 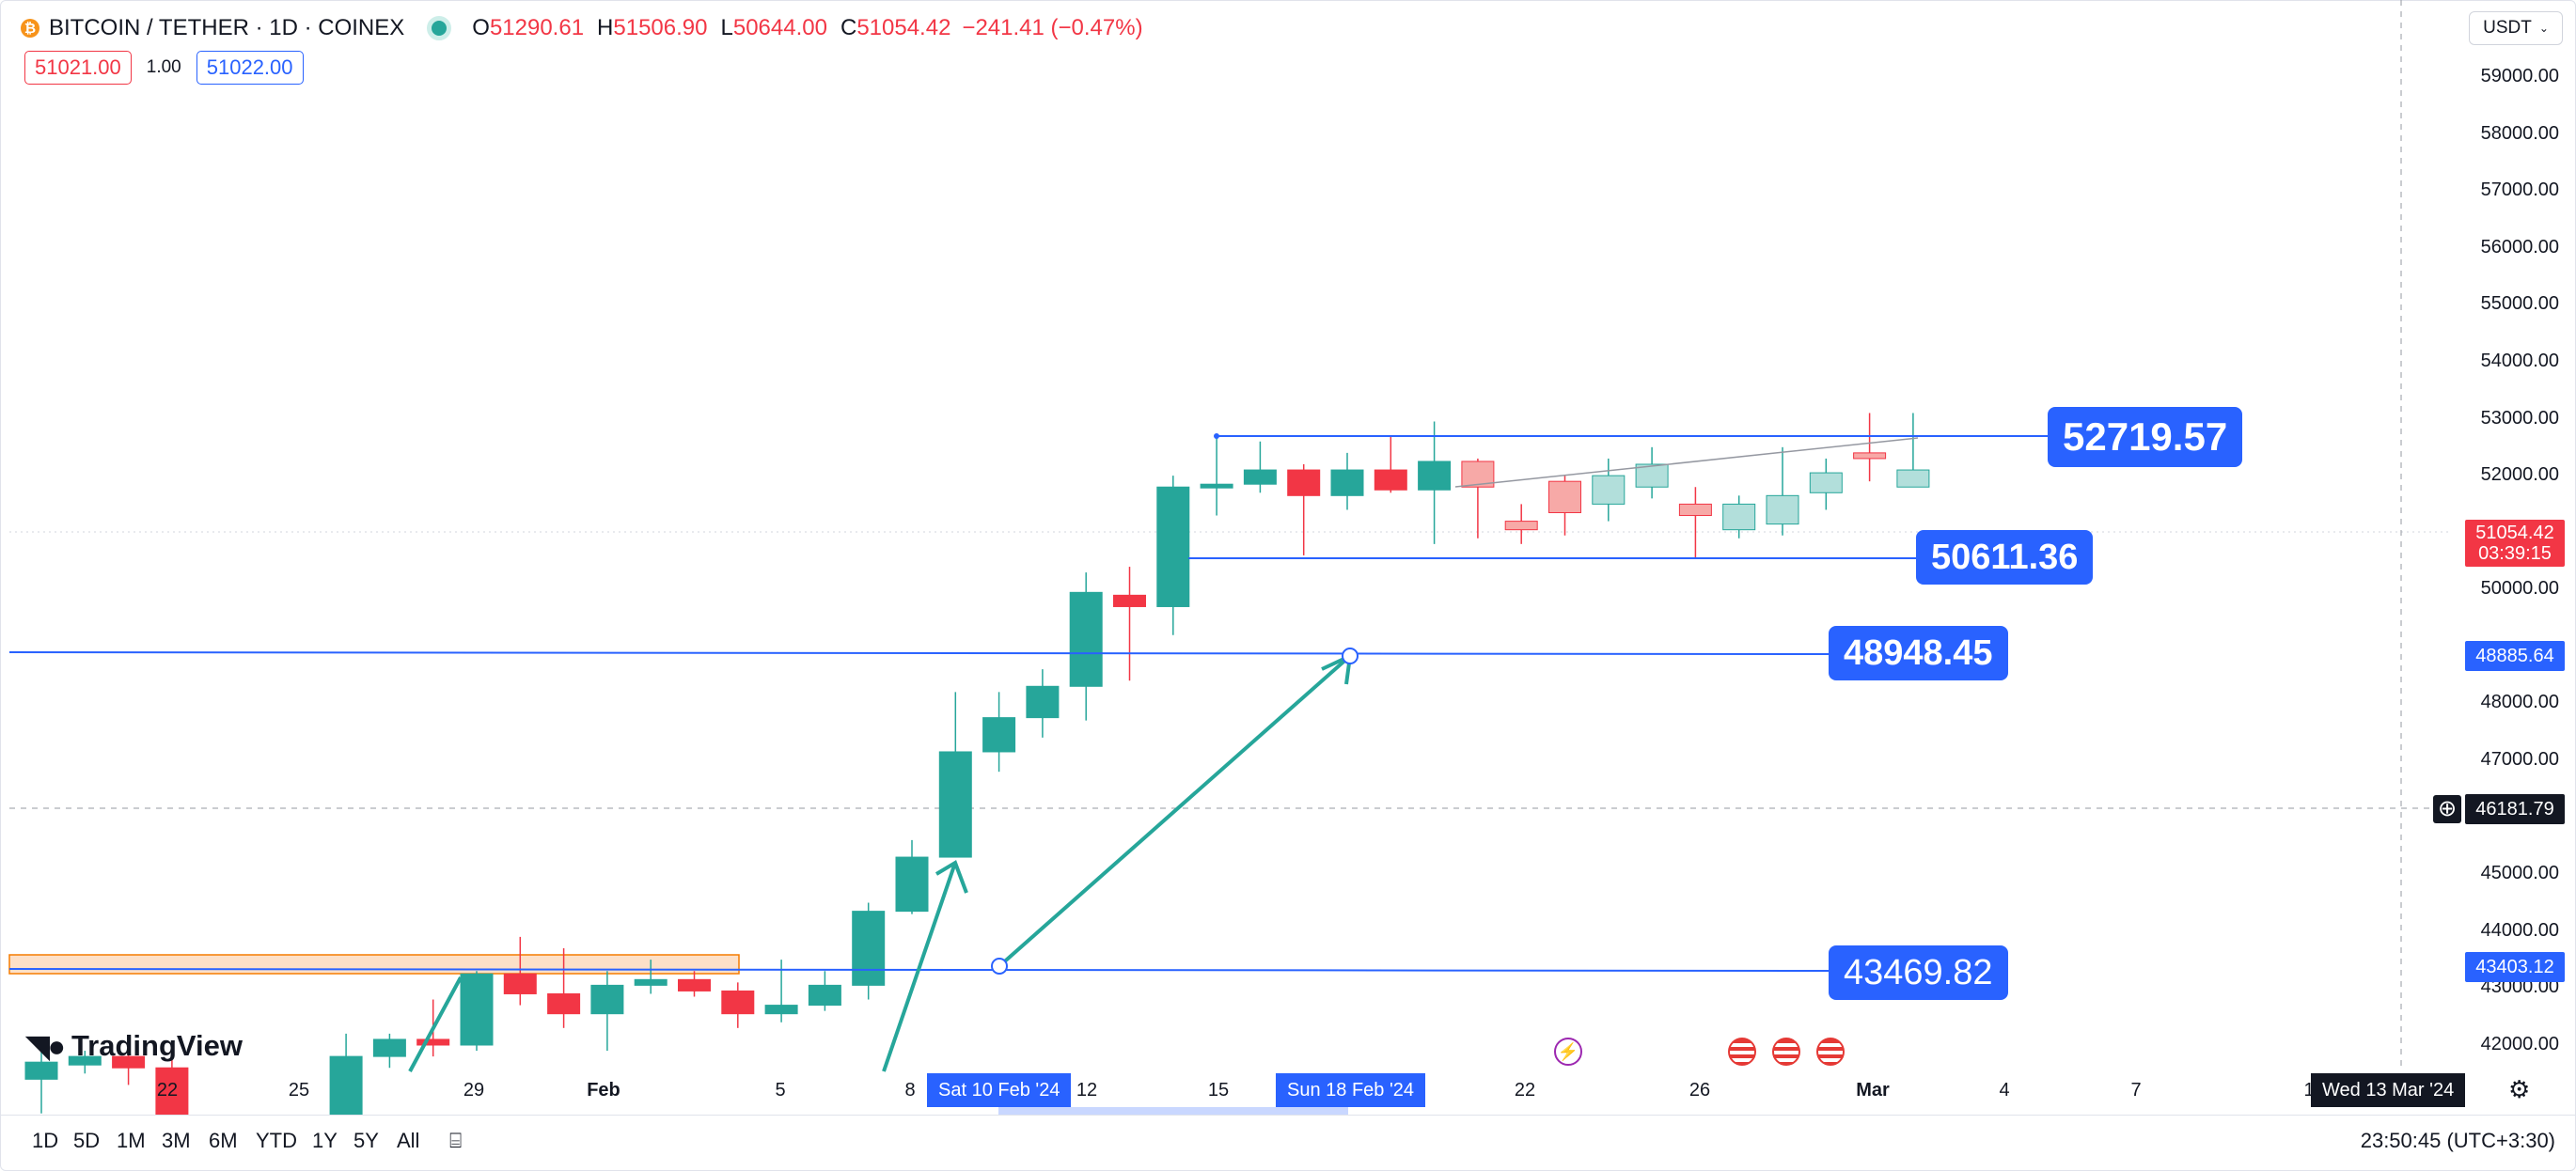 I want to click on crosshair-date: Wed 13 Mar '24, so click(x=2389, y=1090).